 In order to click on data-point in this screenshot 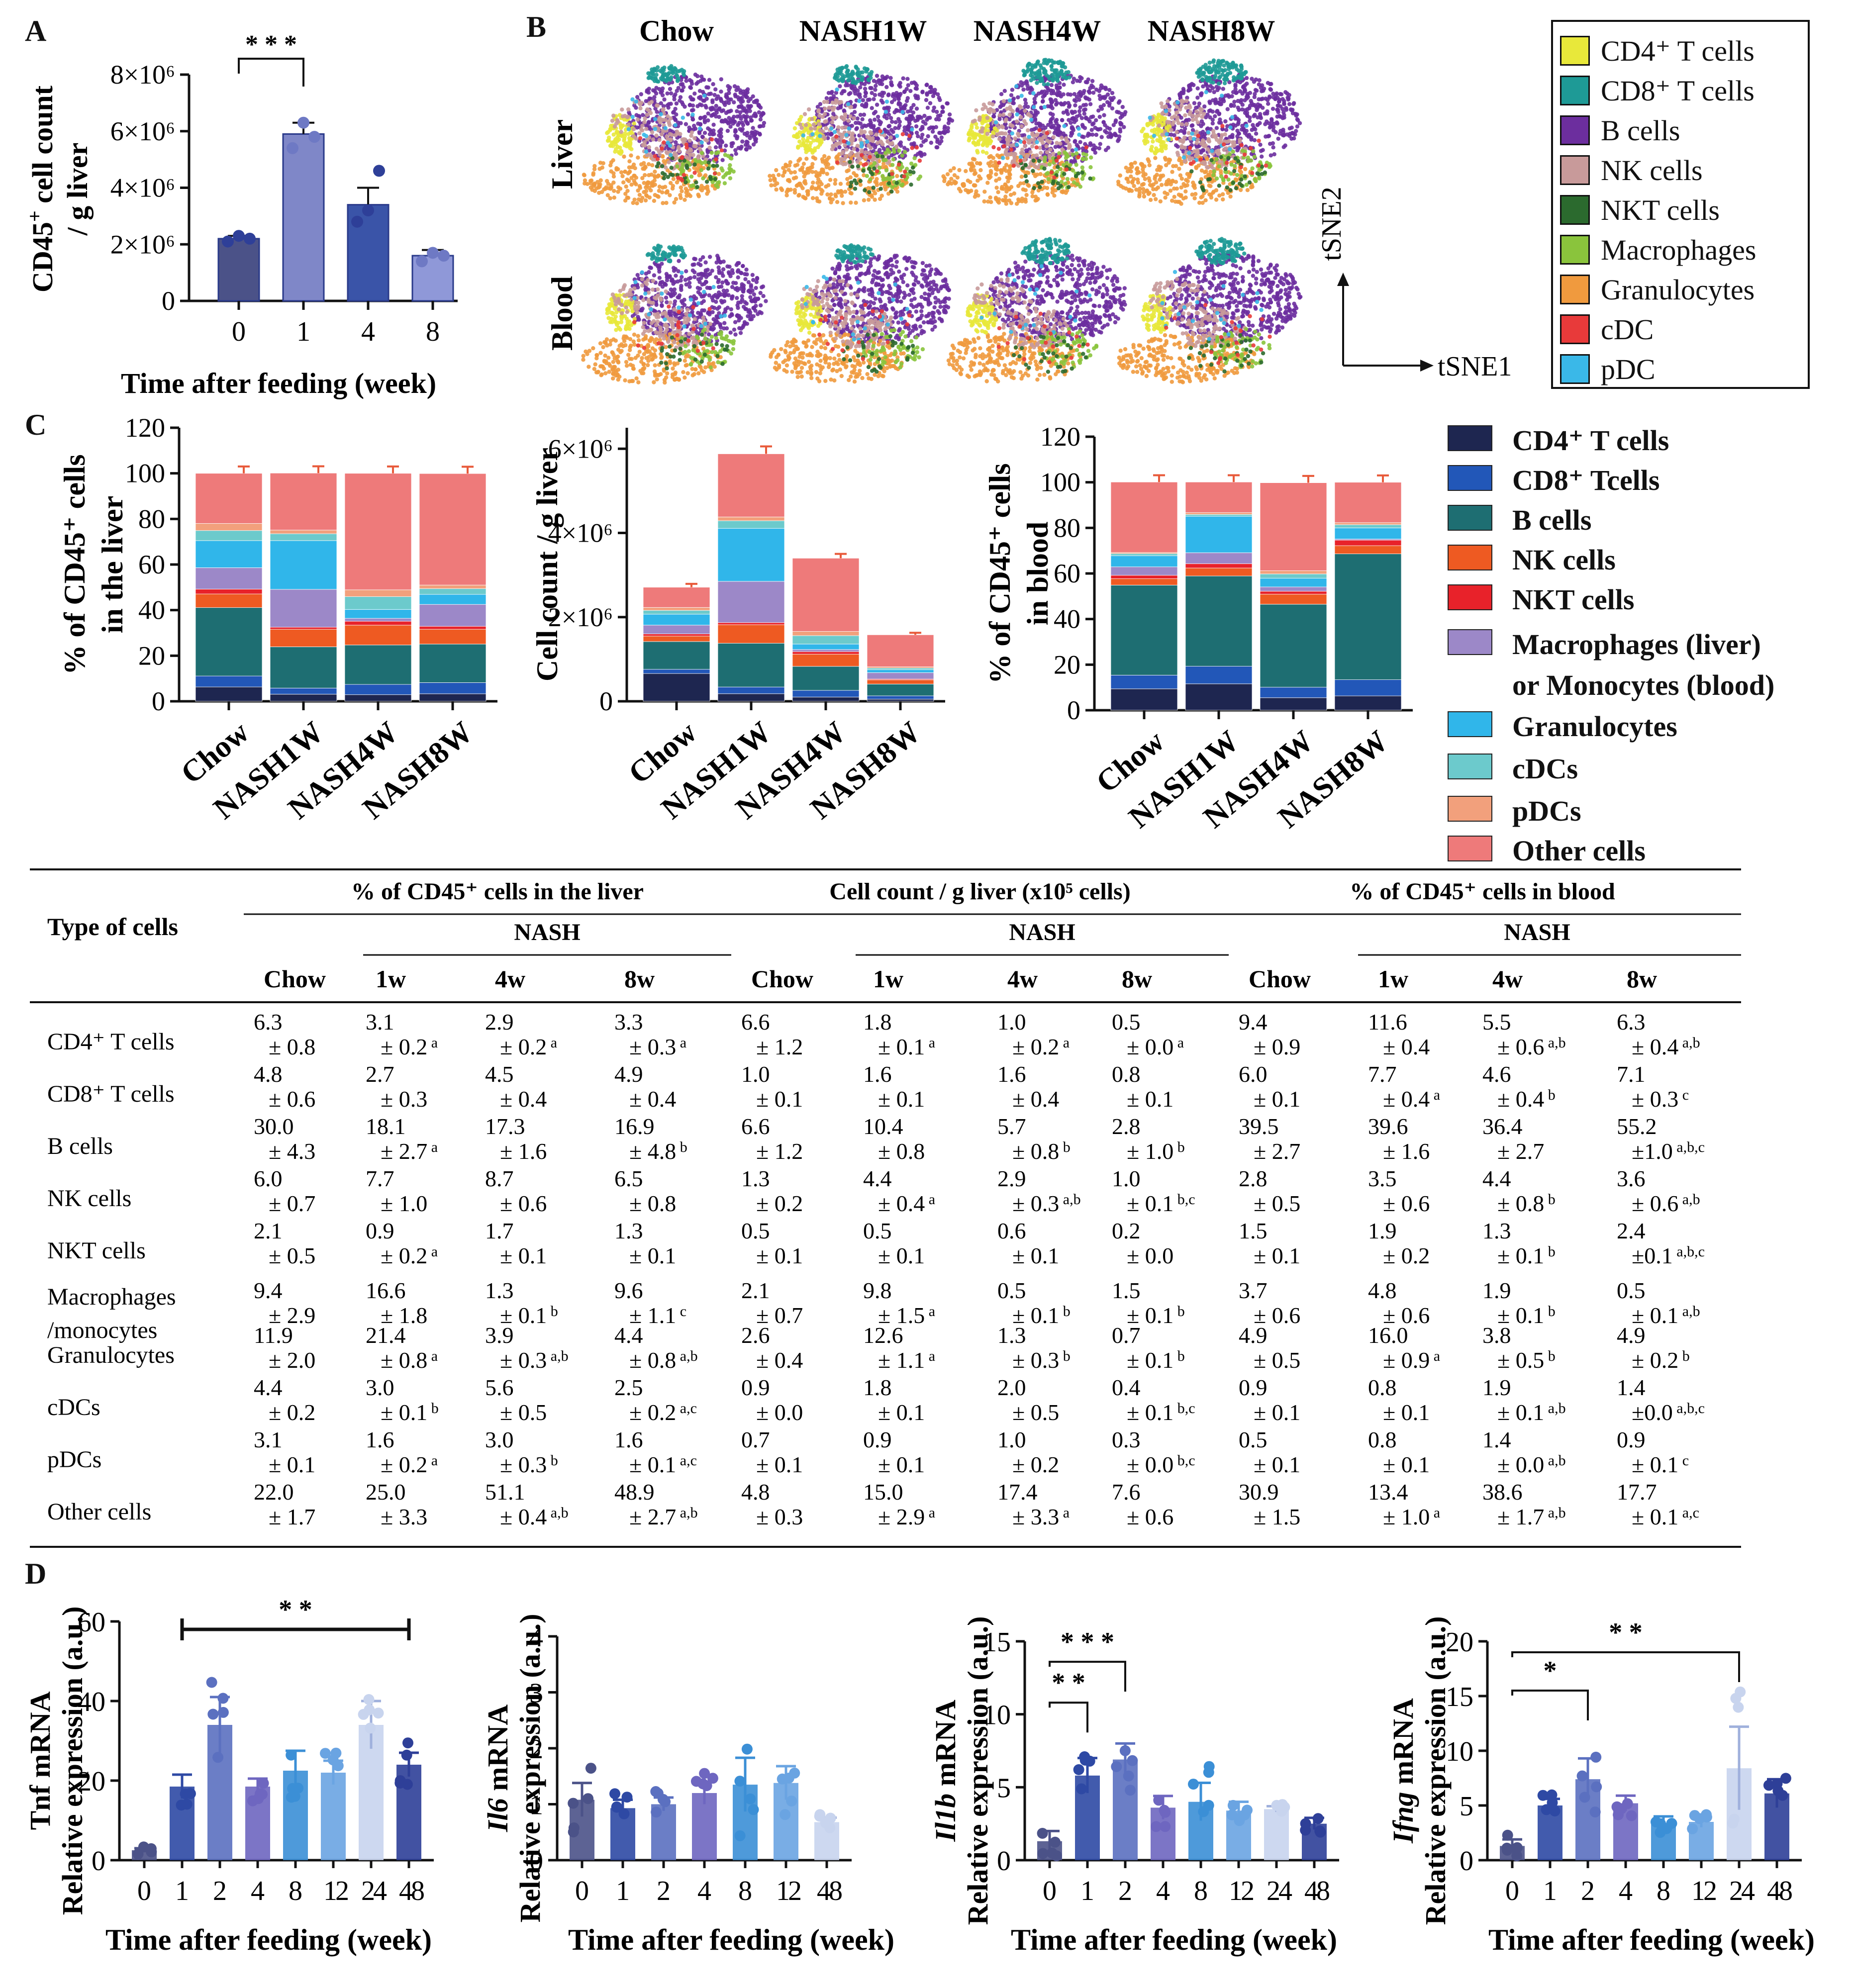, I will do `click(292, 148)`.